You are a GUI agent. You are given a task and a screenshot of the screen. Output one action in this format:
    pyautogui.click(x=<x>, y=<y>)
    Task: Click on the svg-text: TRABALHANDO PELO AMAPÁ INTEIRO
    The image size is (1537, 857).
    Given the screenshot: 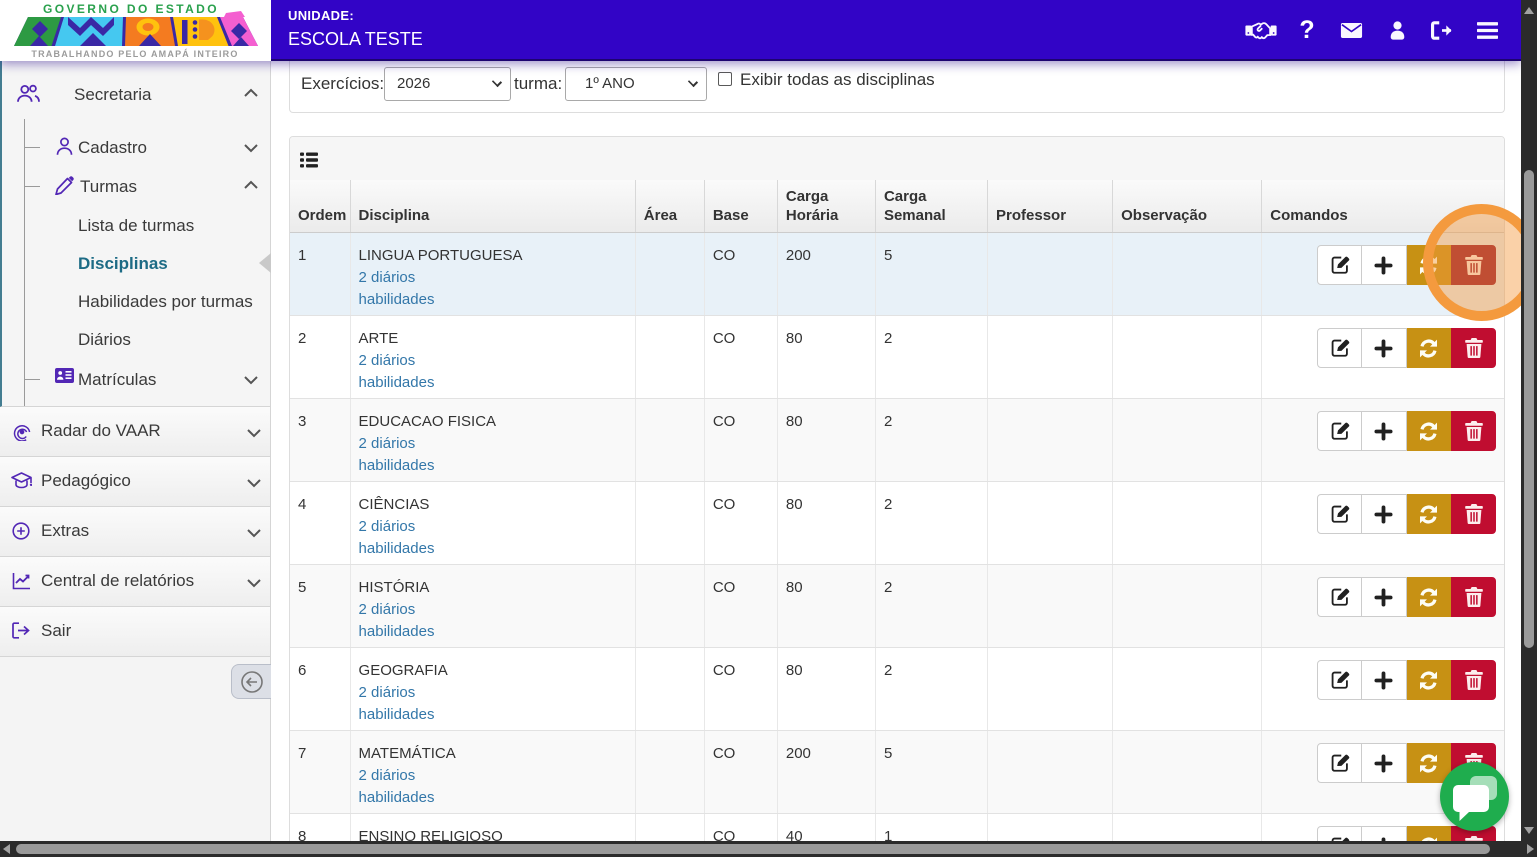 What is the action you would take?
    pyautogui.click(x=134, y=54)
    